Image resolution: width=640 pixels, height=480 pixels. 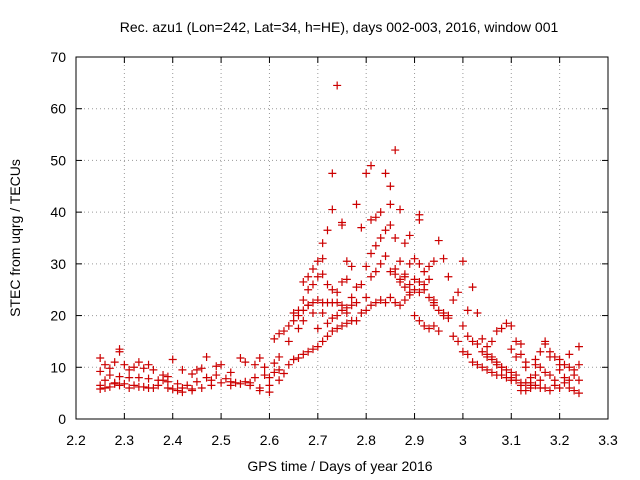 I want to click on x-tick-label: 2.6, so click(x=270, y=440).